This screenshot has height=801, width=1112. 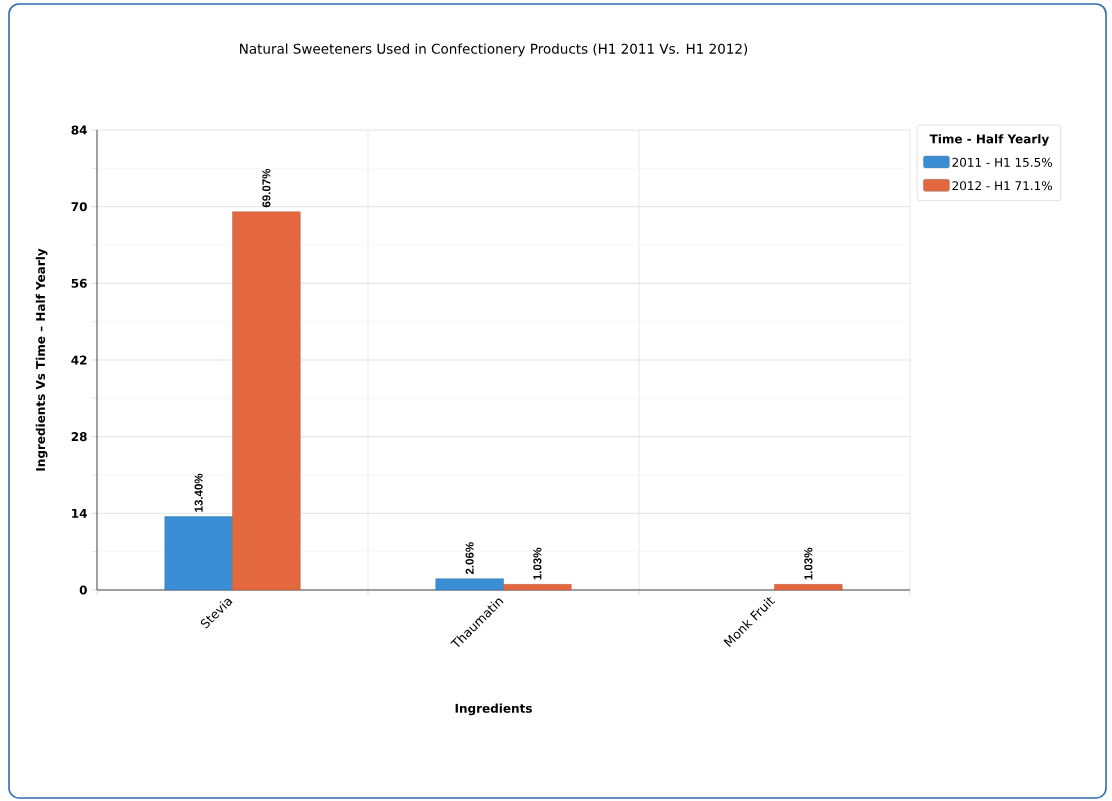 I want to click on y-tick-label: 70, so click(x=79, y=207).